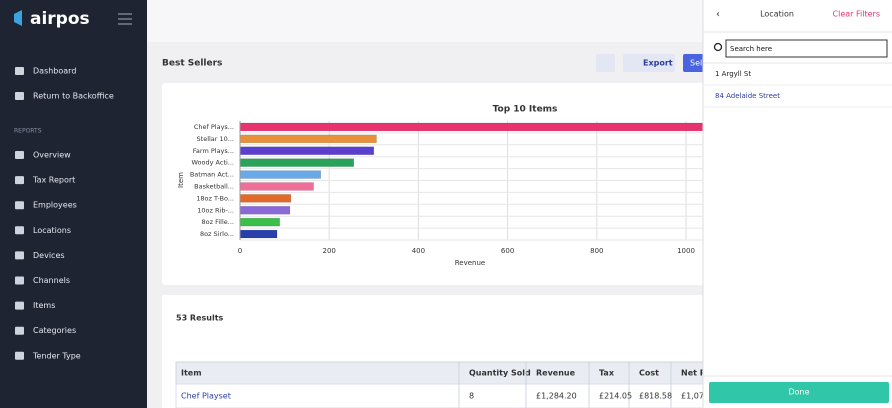 The height and width of the screenshot is (408, 892). Describe the element at coordinates (718, 14) in the screenshot. I see `back-button: ‹` at that location.